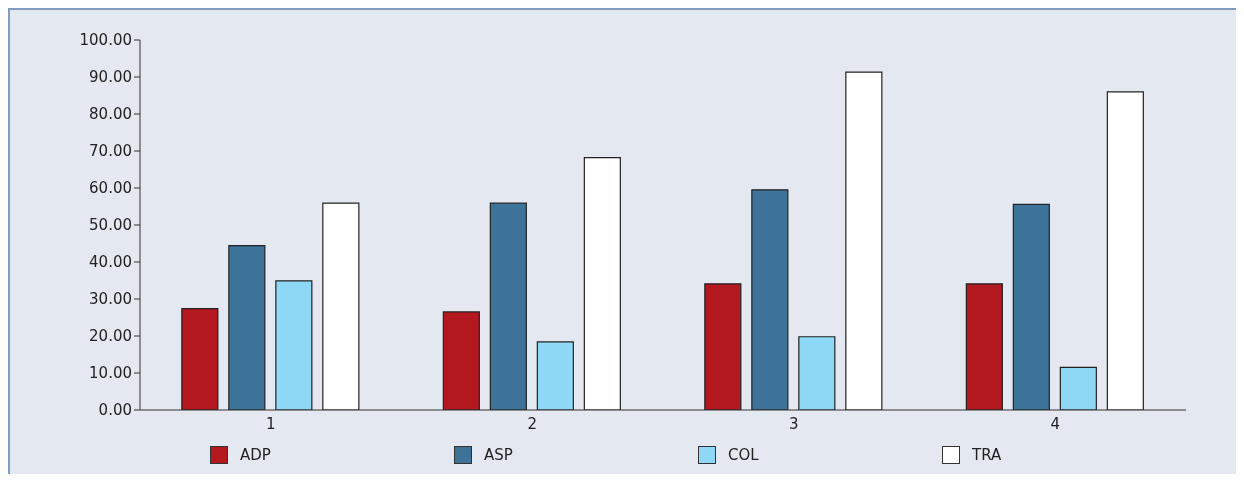 Image resolution: width=1244 pixels, height=482 pixels. I want to click on y-tick-label: 70.00, so click(110, 151).